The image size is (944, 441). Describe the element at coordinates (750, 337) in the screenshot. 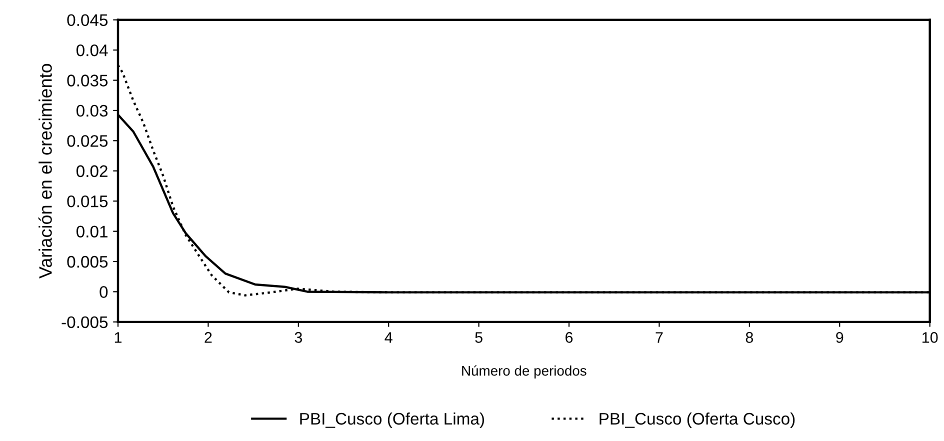

I see `x-tick-label: 8` at that location.